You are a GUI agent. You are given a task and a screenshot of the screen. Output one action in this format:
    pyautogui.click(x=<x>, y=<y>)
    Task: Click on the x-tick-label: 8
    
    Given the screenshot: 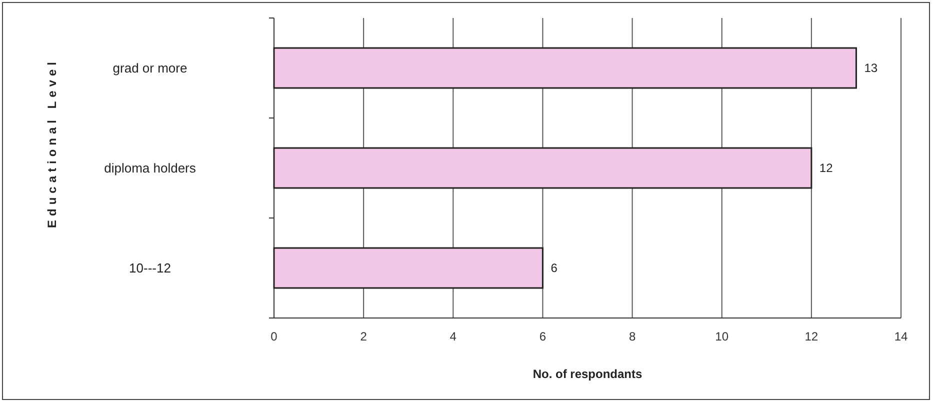 What is the action you would take?
    pyautogui.click(x=632, y=337)
    